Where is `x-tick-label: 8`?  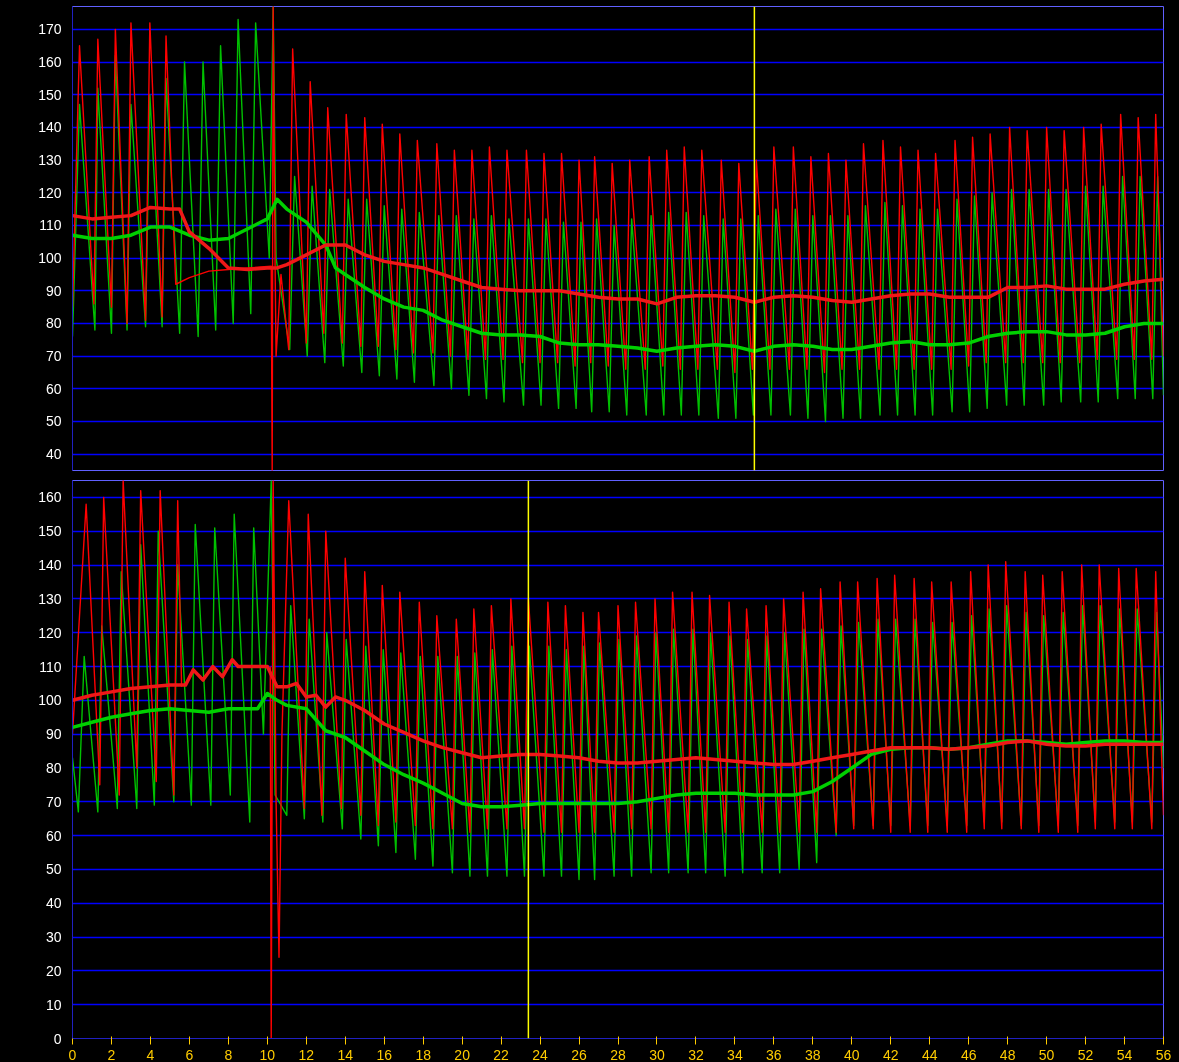
x-tick-label: 8 is located at coordinates (228, 1054).